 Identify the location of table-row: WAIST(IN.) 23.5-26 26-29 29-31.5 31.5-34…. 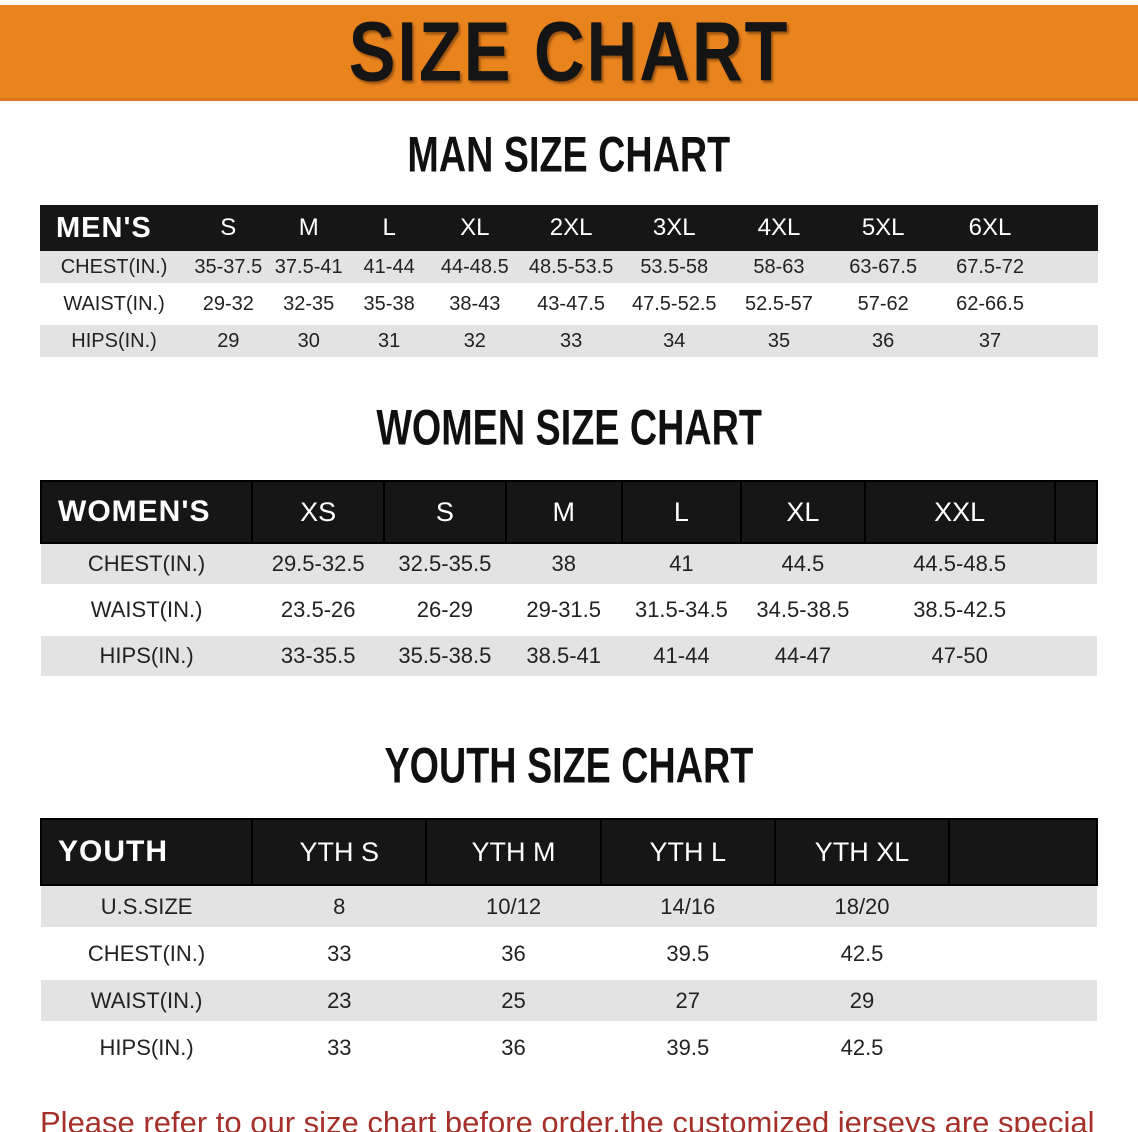
(569, 610).